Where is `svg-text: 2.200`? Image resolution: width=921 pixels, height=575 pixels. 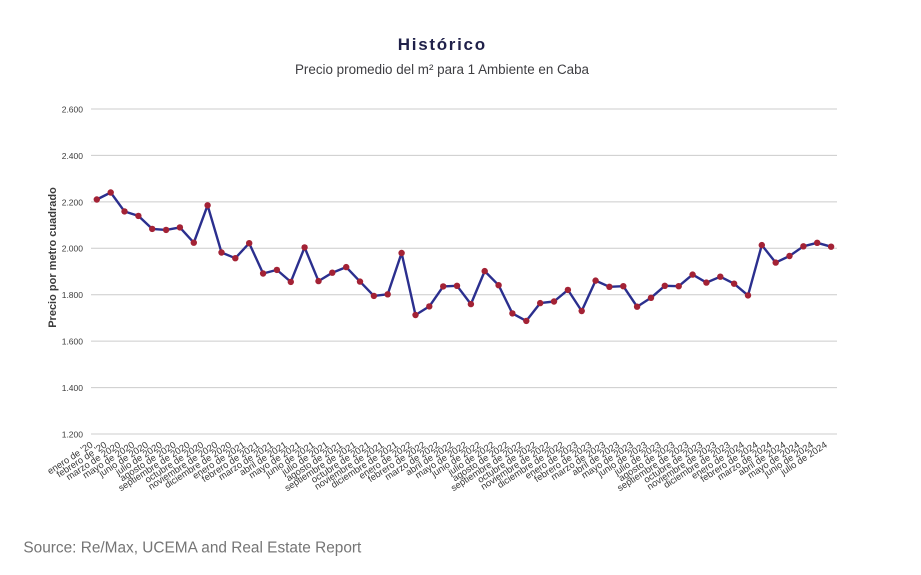 svg-text: 2.200 is located at coordinates (73, 202).